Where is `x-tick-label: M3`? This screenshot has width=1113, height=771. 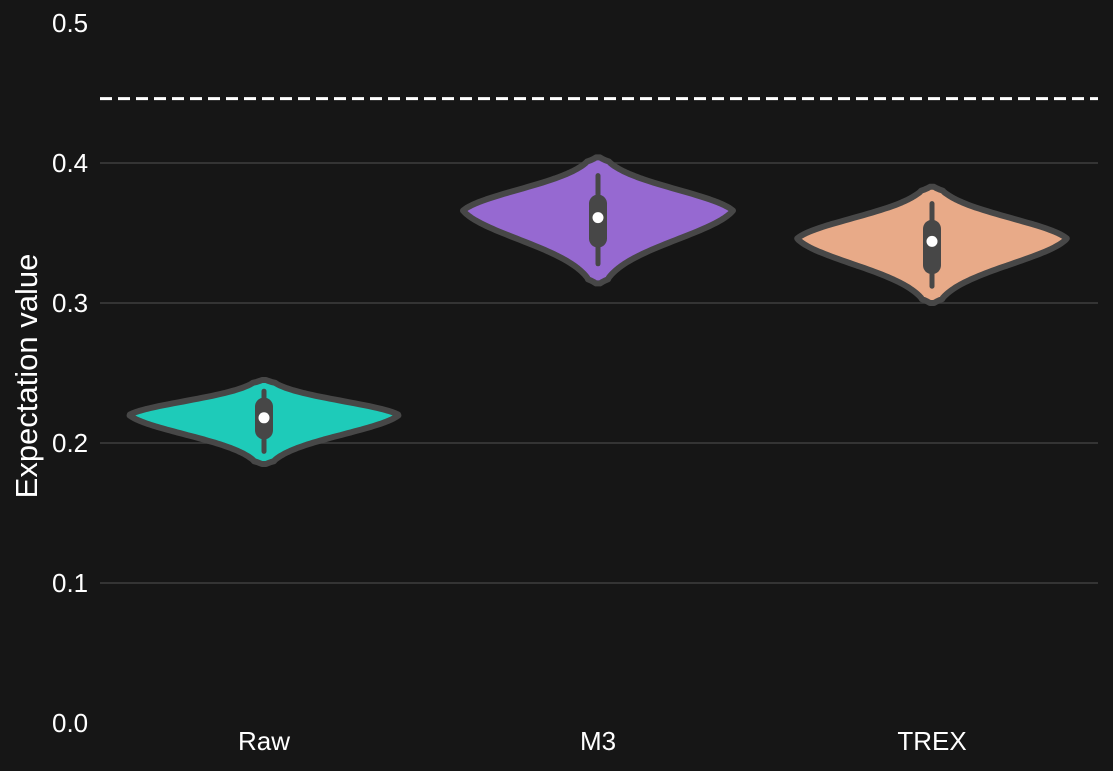
x-tick-label: M3 is located at coordinates (598, 741).